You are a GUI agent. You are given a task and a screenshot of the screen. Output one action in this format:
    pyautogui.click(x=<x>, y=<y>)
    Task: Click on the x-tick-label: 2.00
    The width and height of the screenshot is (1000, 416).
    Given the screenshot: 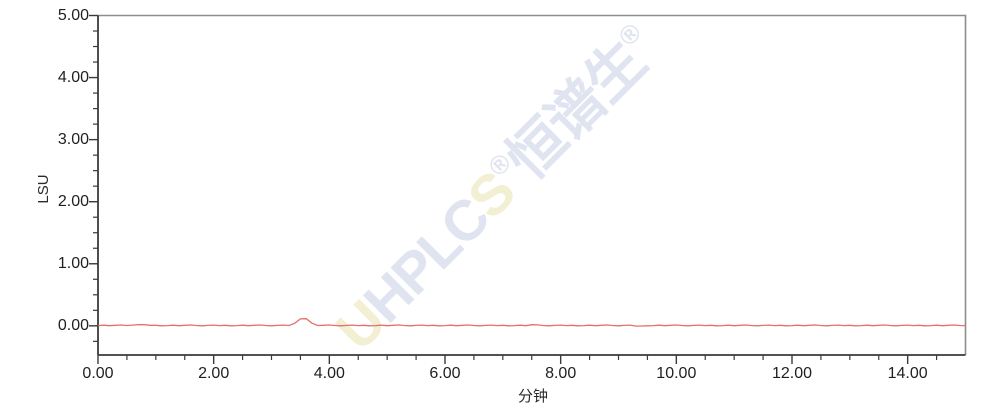 What is the action you would take?
    pyautogui.click(x=214, y=373)
    